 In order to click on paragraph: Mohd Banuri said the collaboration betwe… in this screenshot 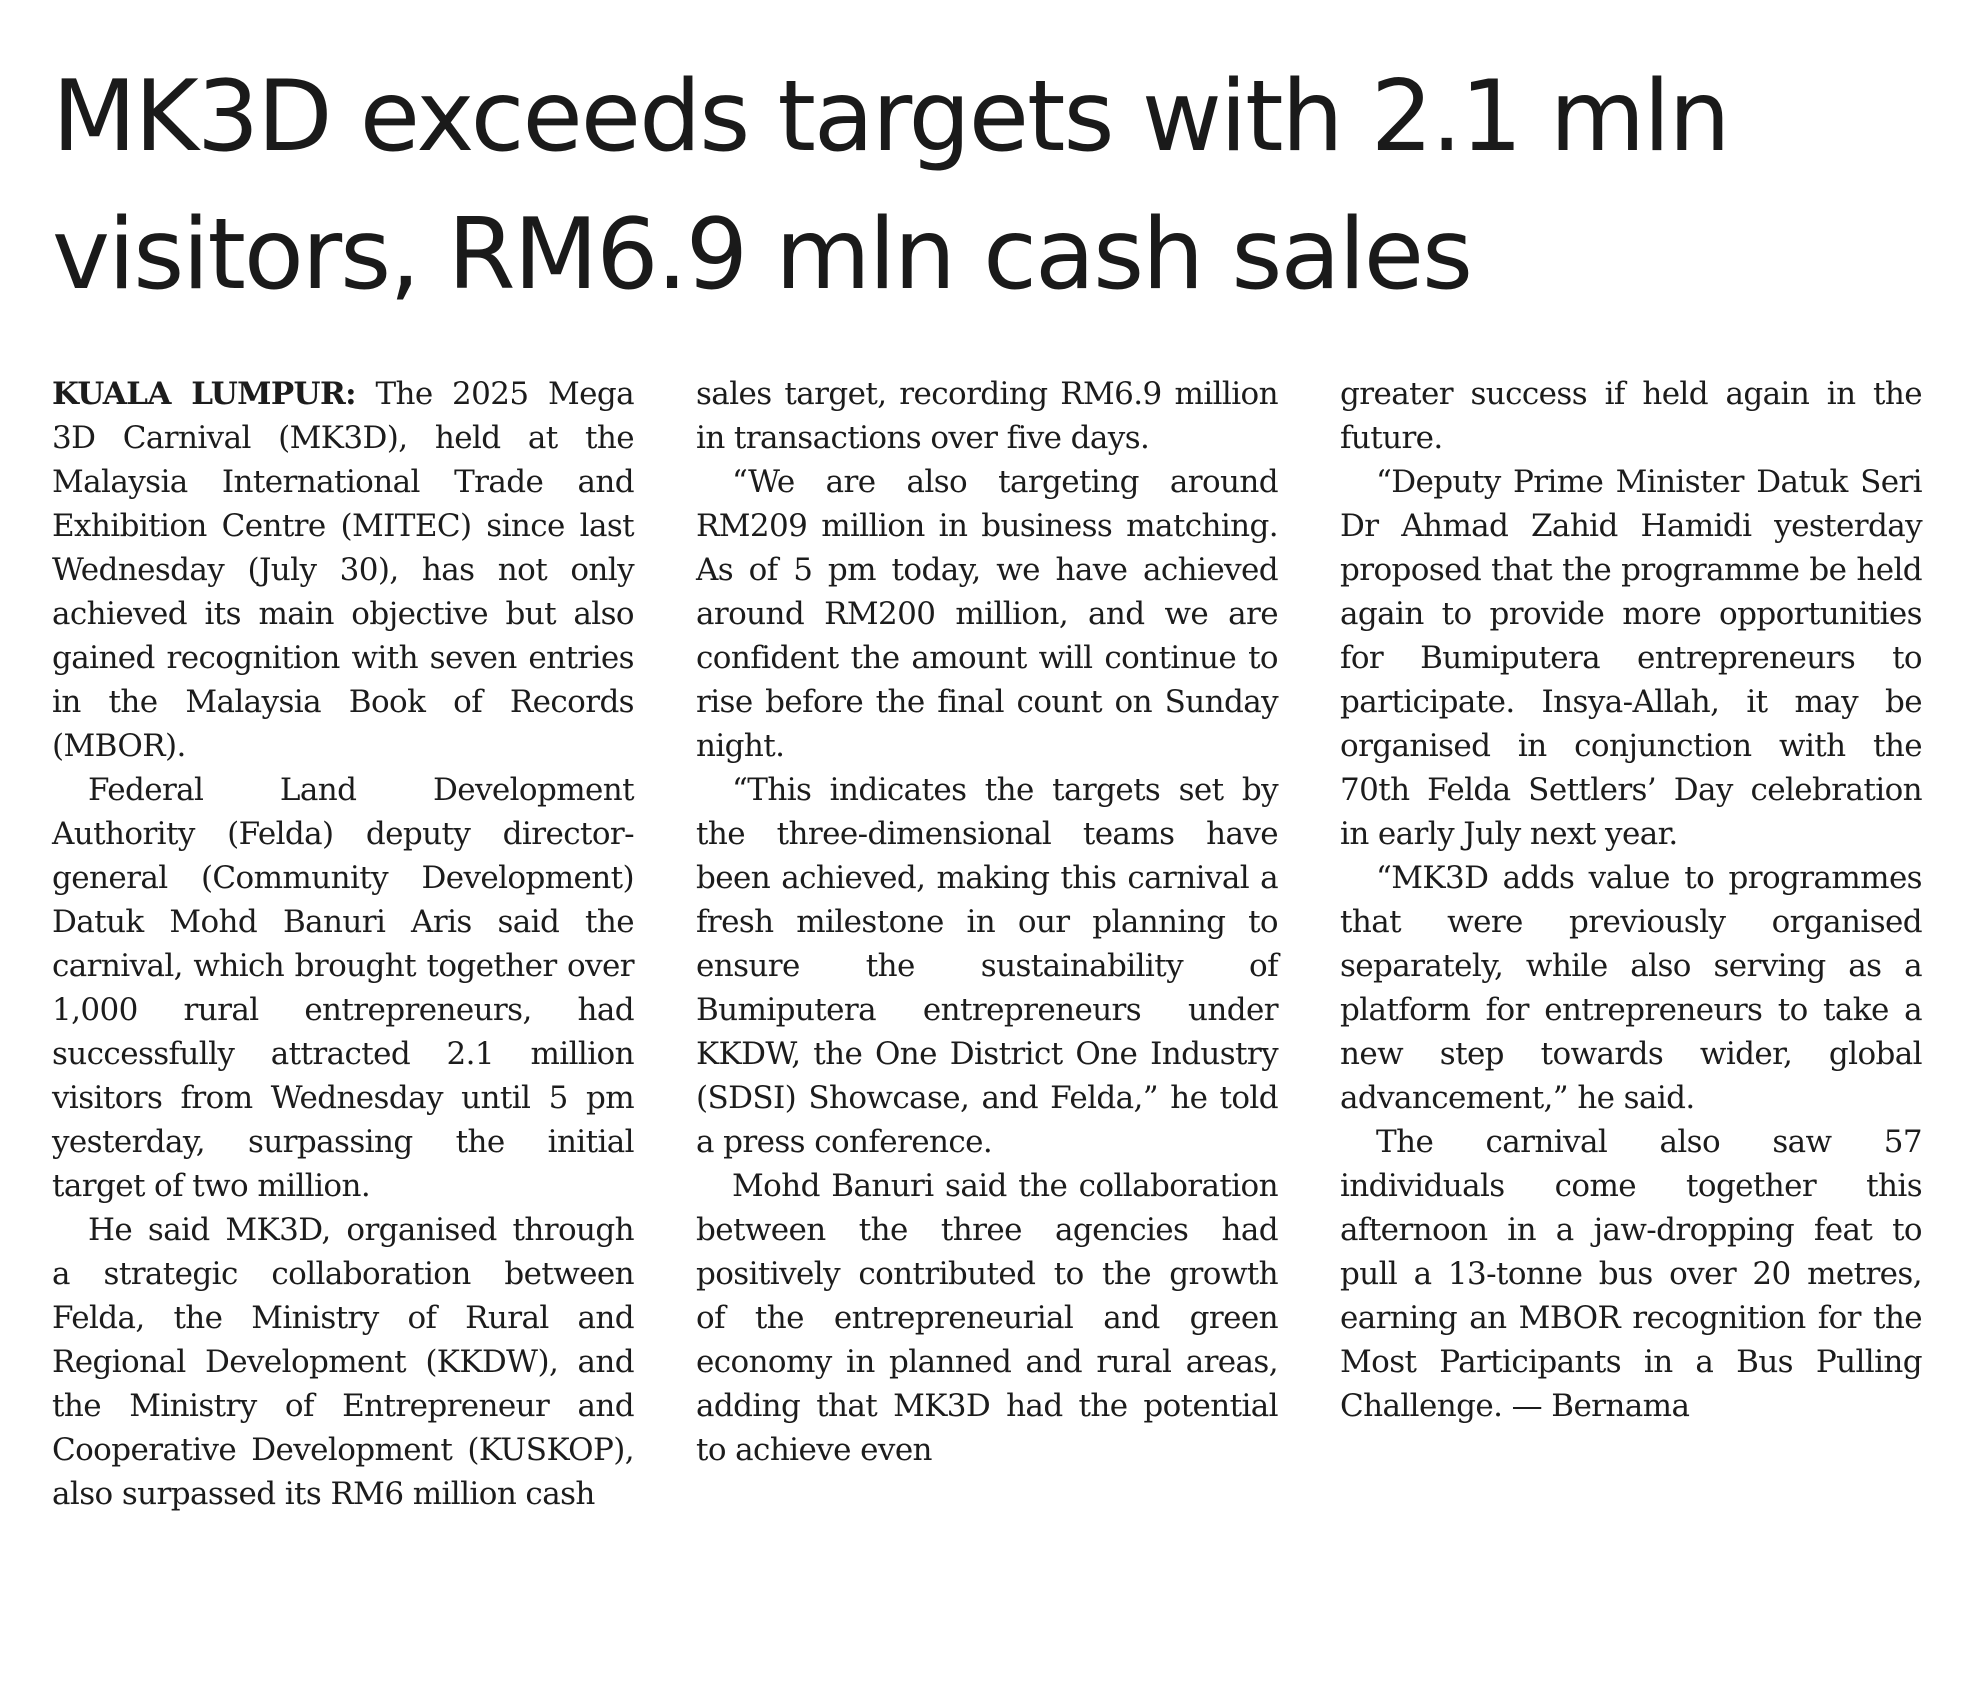, I will do `click(987, 1318)`.